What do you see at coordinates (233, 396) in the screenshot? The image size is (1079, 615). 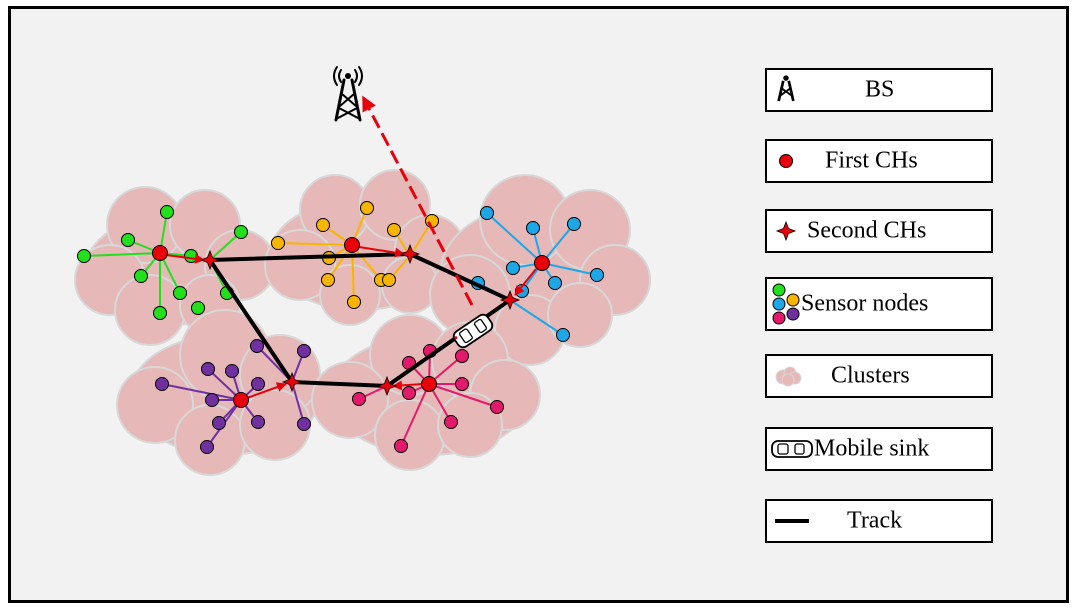 I see `purple-sensor-nodes` at bounding box center [233, 396].